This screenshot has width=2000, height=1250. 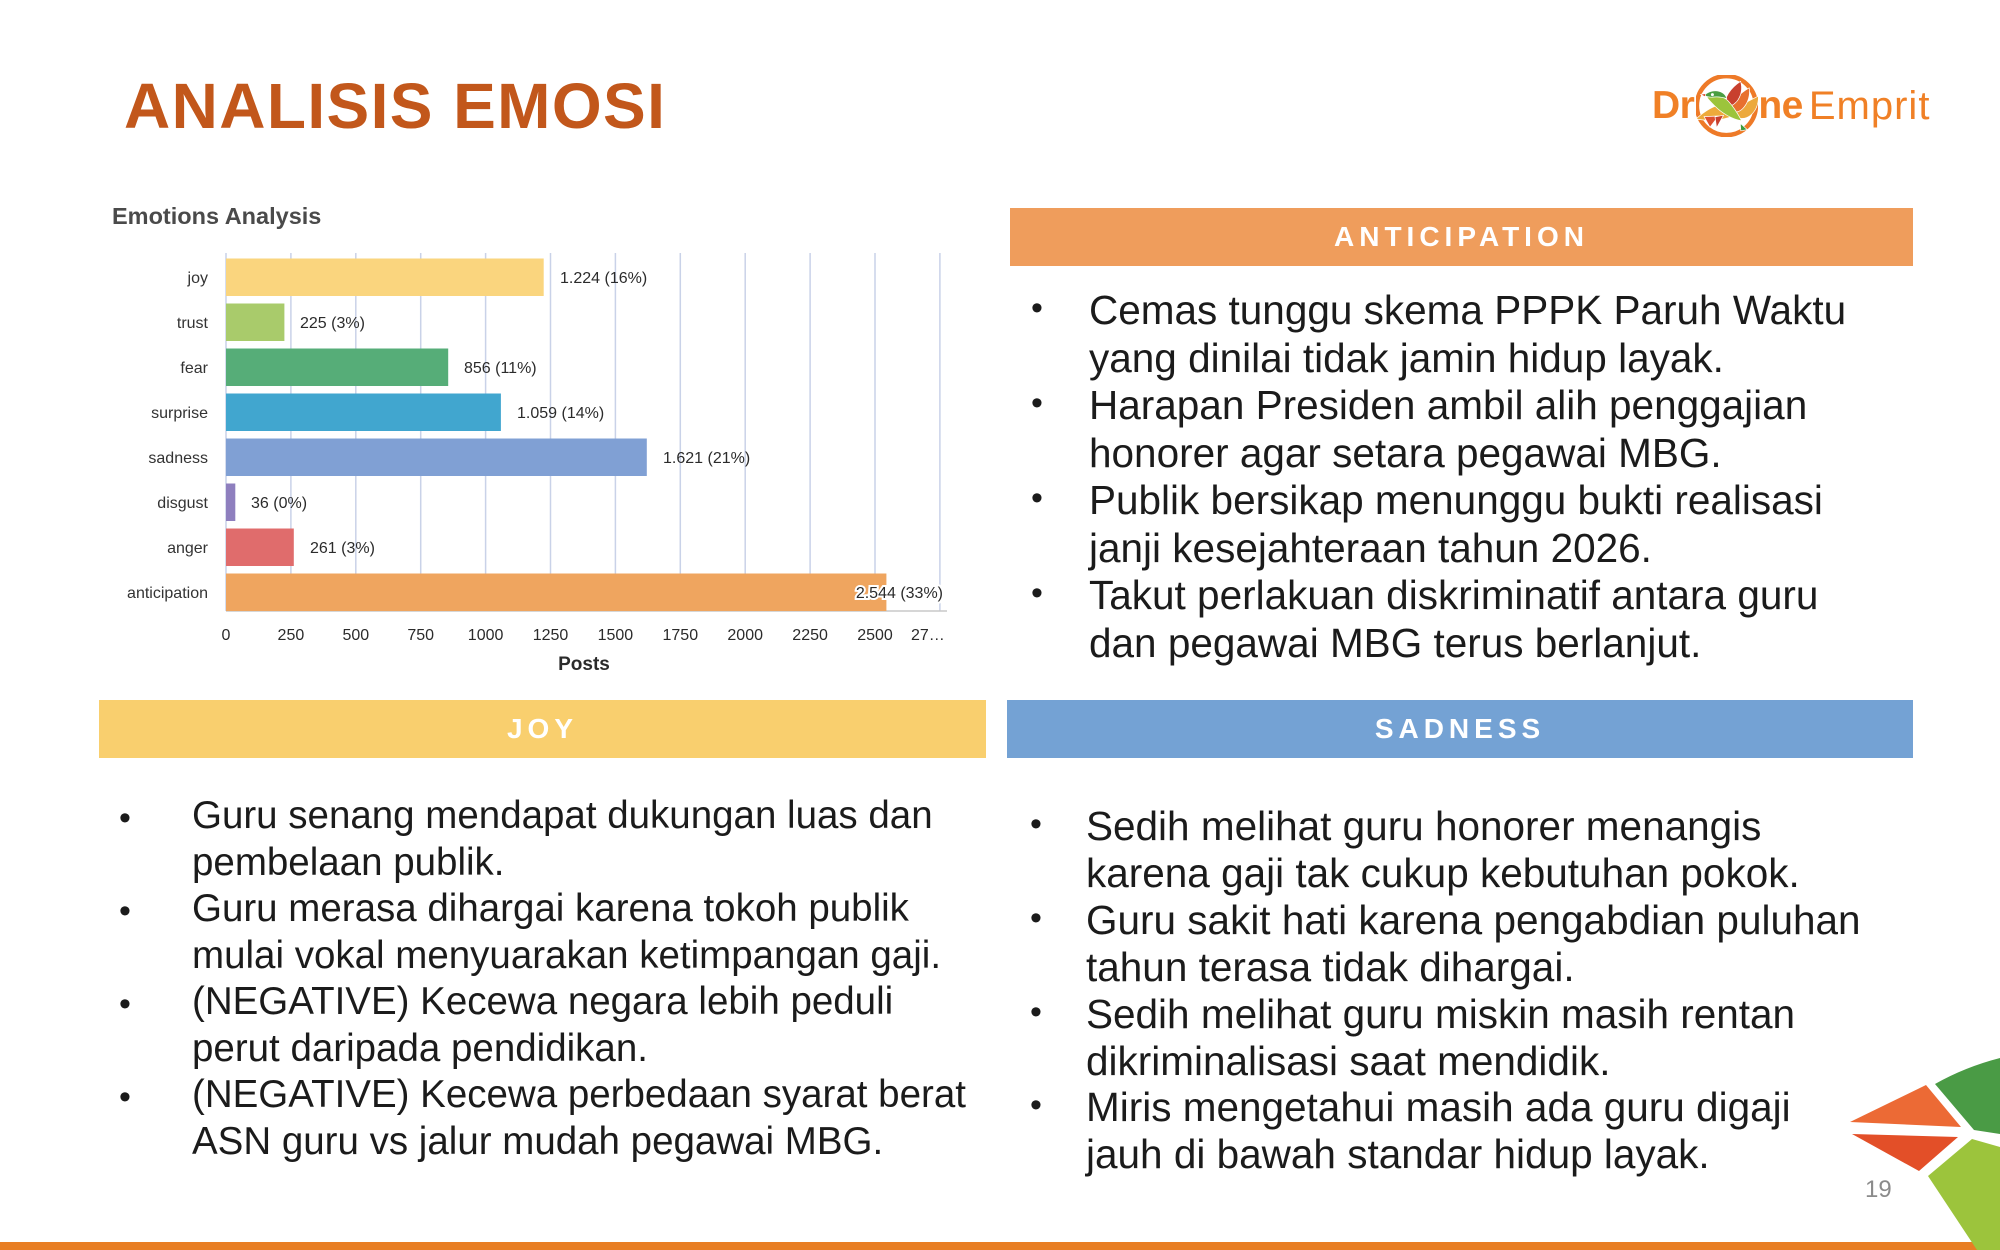 What do you see at coordinates (178, 458) in the screenshot?
I see `svg-text: sadness` at bounding box center [178, 458].